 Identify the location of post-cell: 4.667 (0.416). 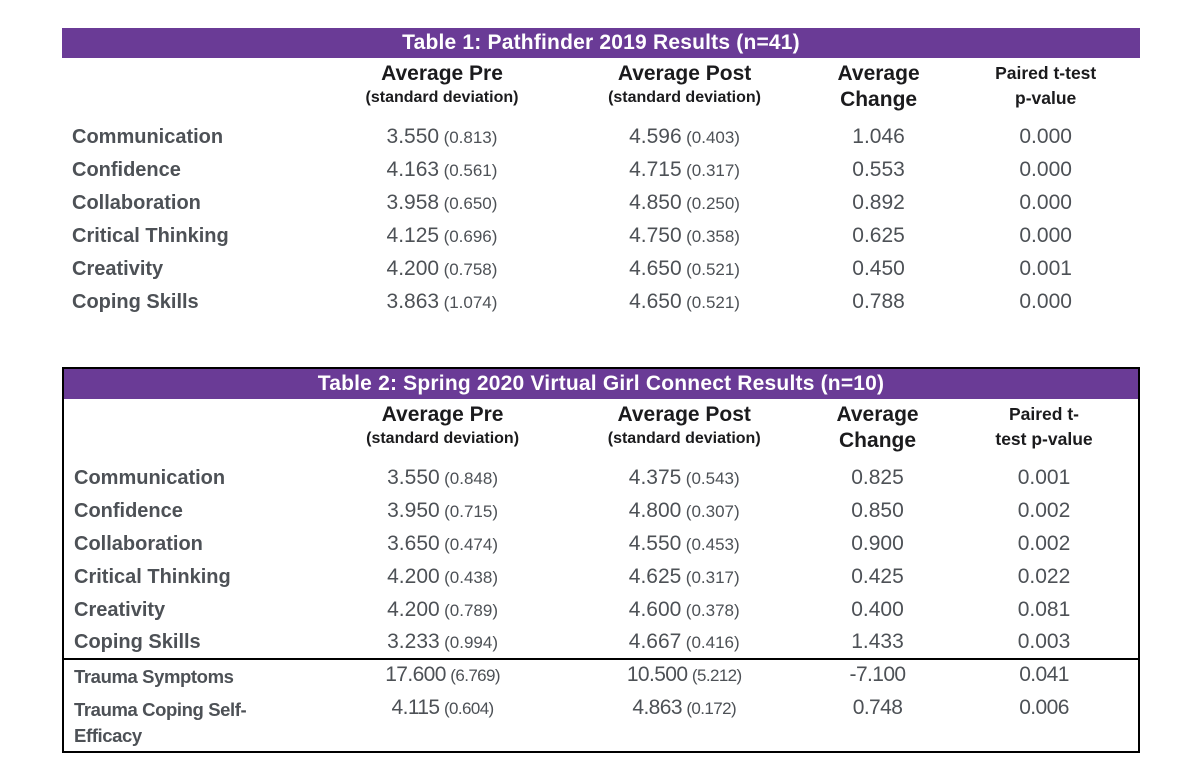
(684, 641).